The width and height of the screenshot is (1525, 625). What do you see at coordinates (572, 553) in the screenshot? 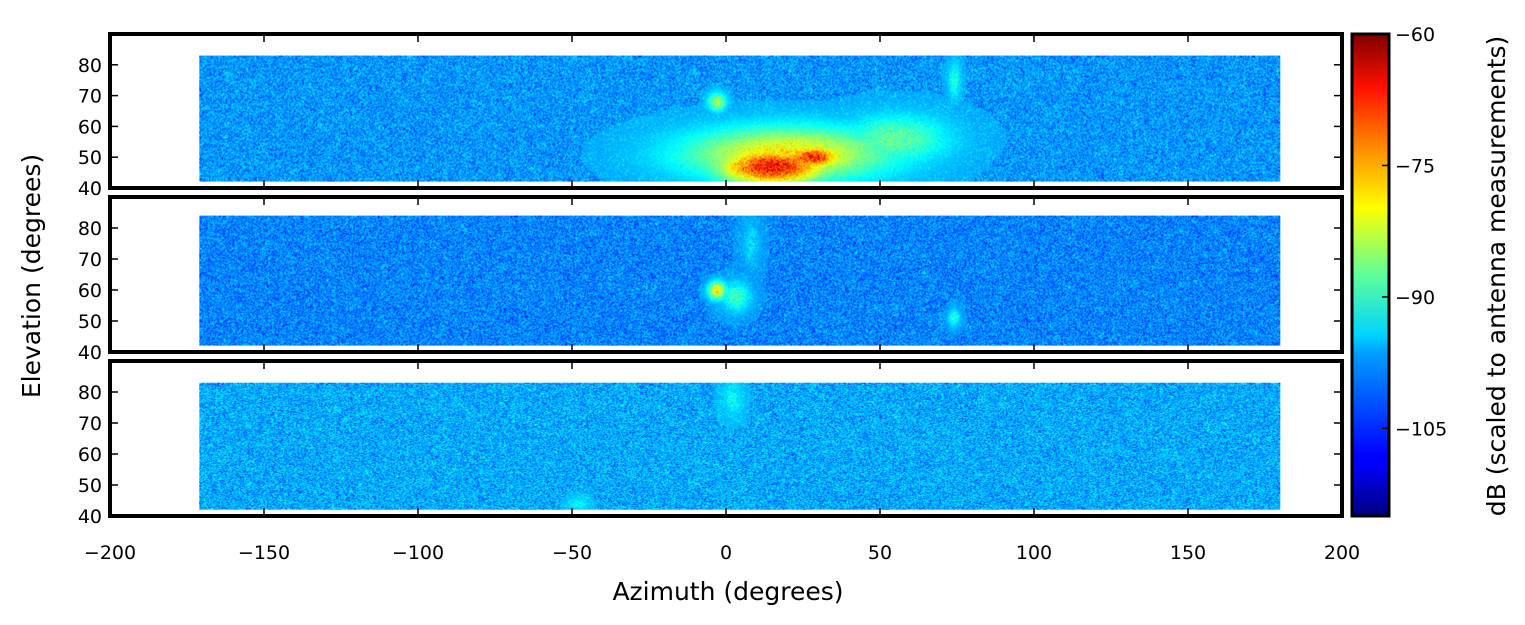
I see `x-tick-label: −50` at bounding box center [572, 553].